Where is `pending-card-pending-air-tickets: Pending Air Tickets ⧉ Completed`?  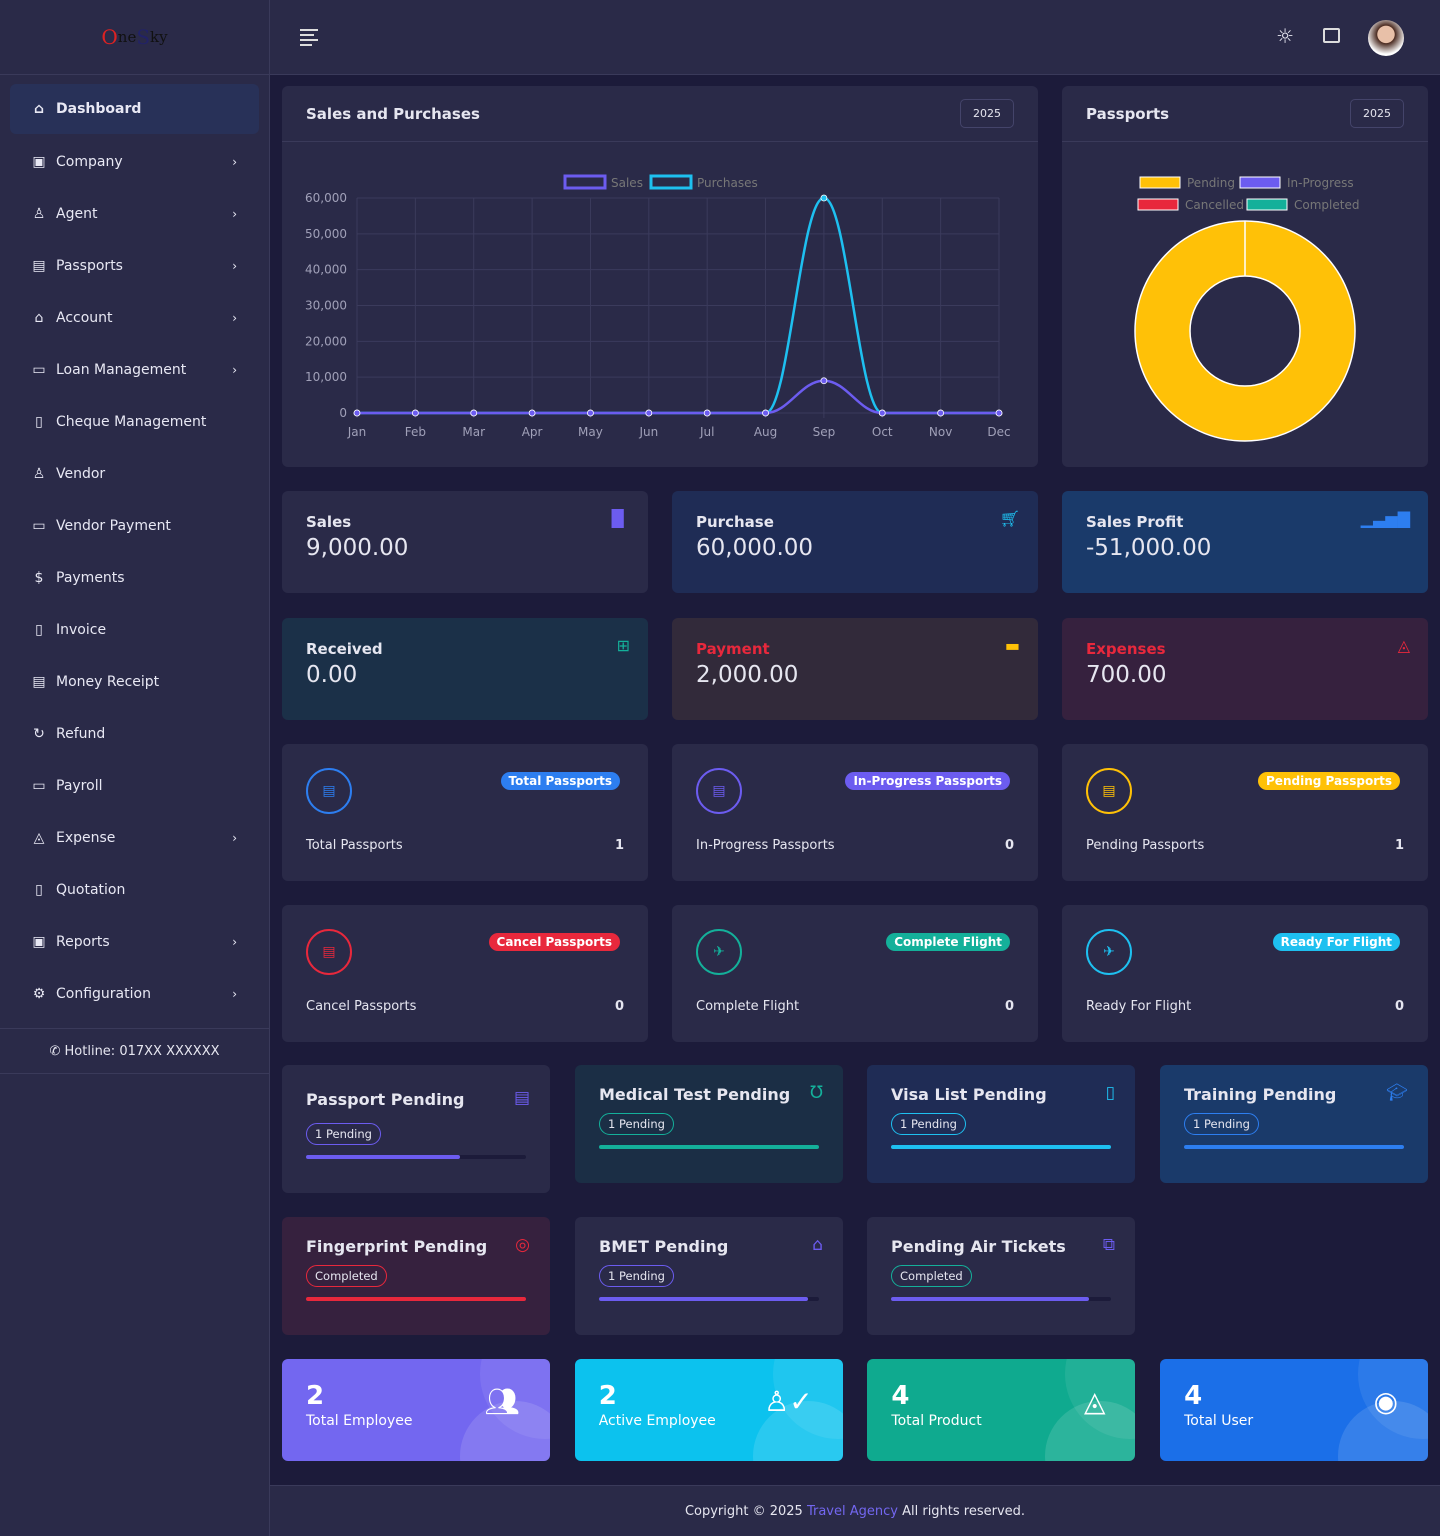
pending-card-pending-air-tickets: Pending Air Tickets ⧉ Completed is located at coordinates (1001, 1276).